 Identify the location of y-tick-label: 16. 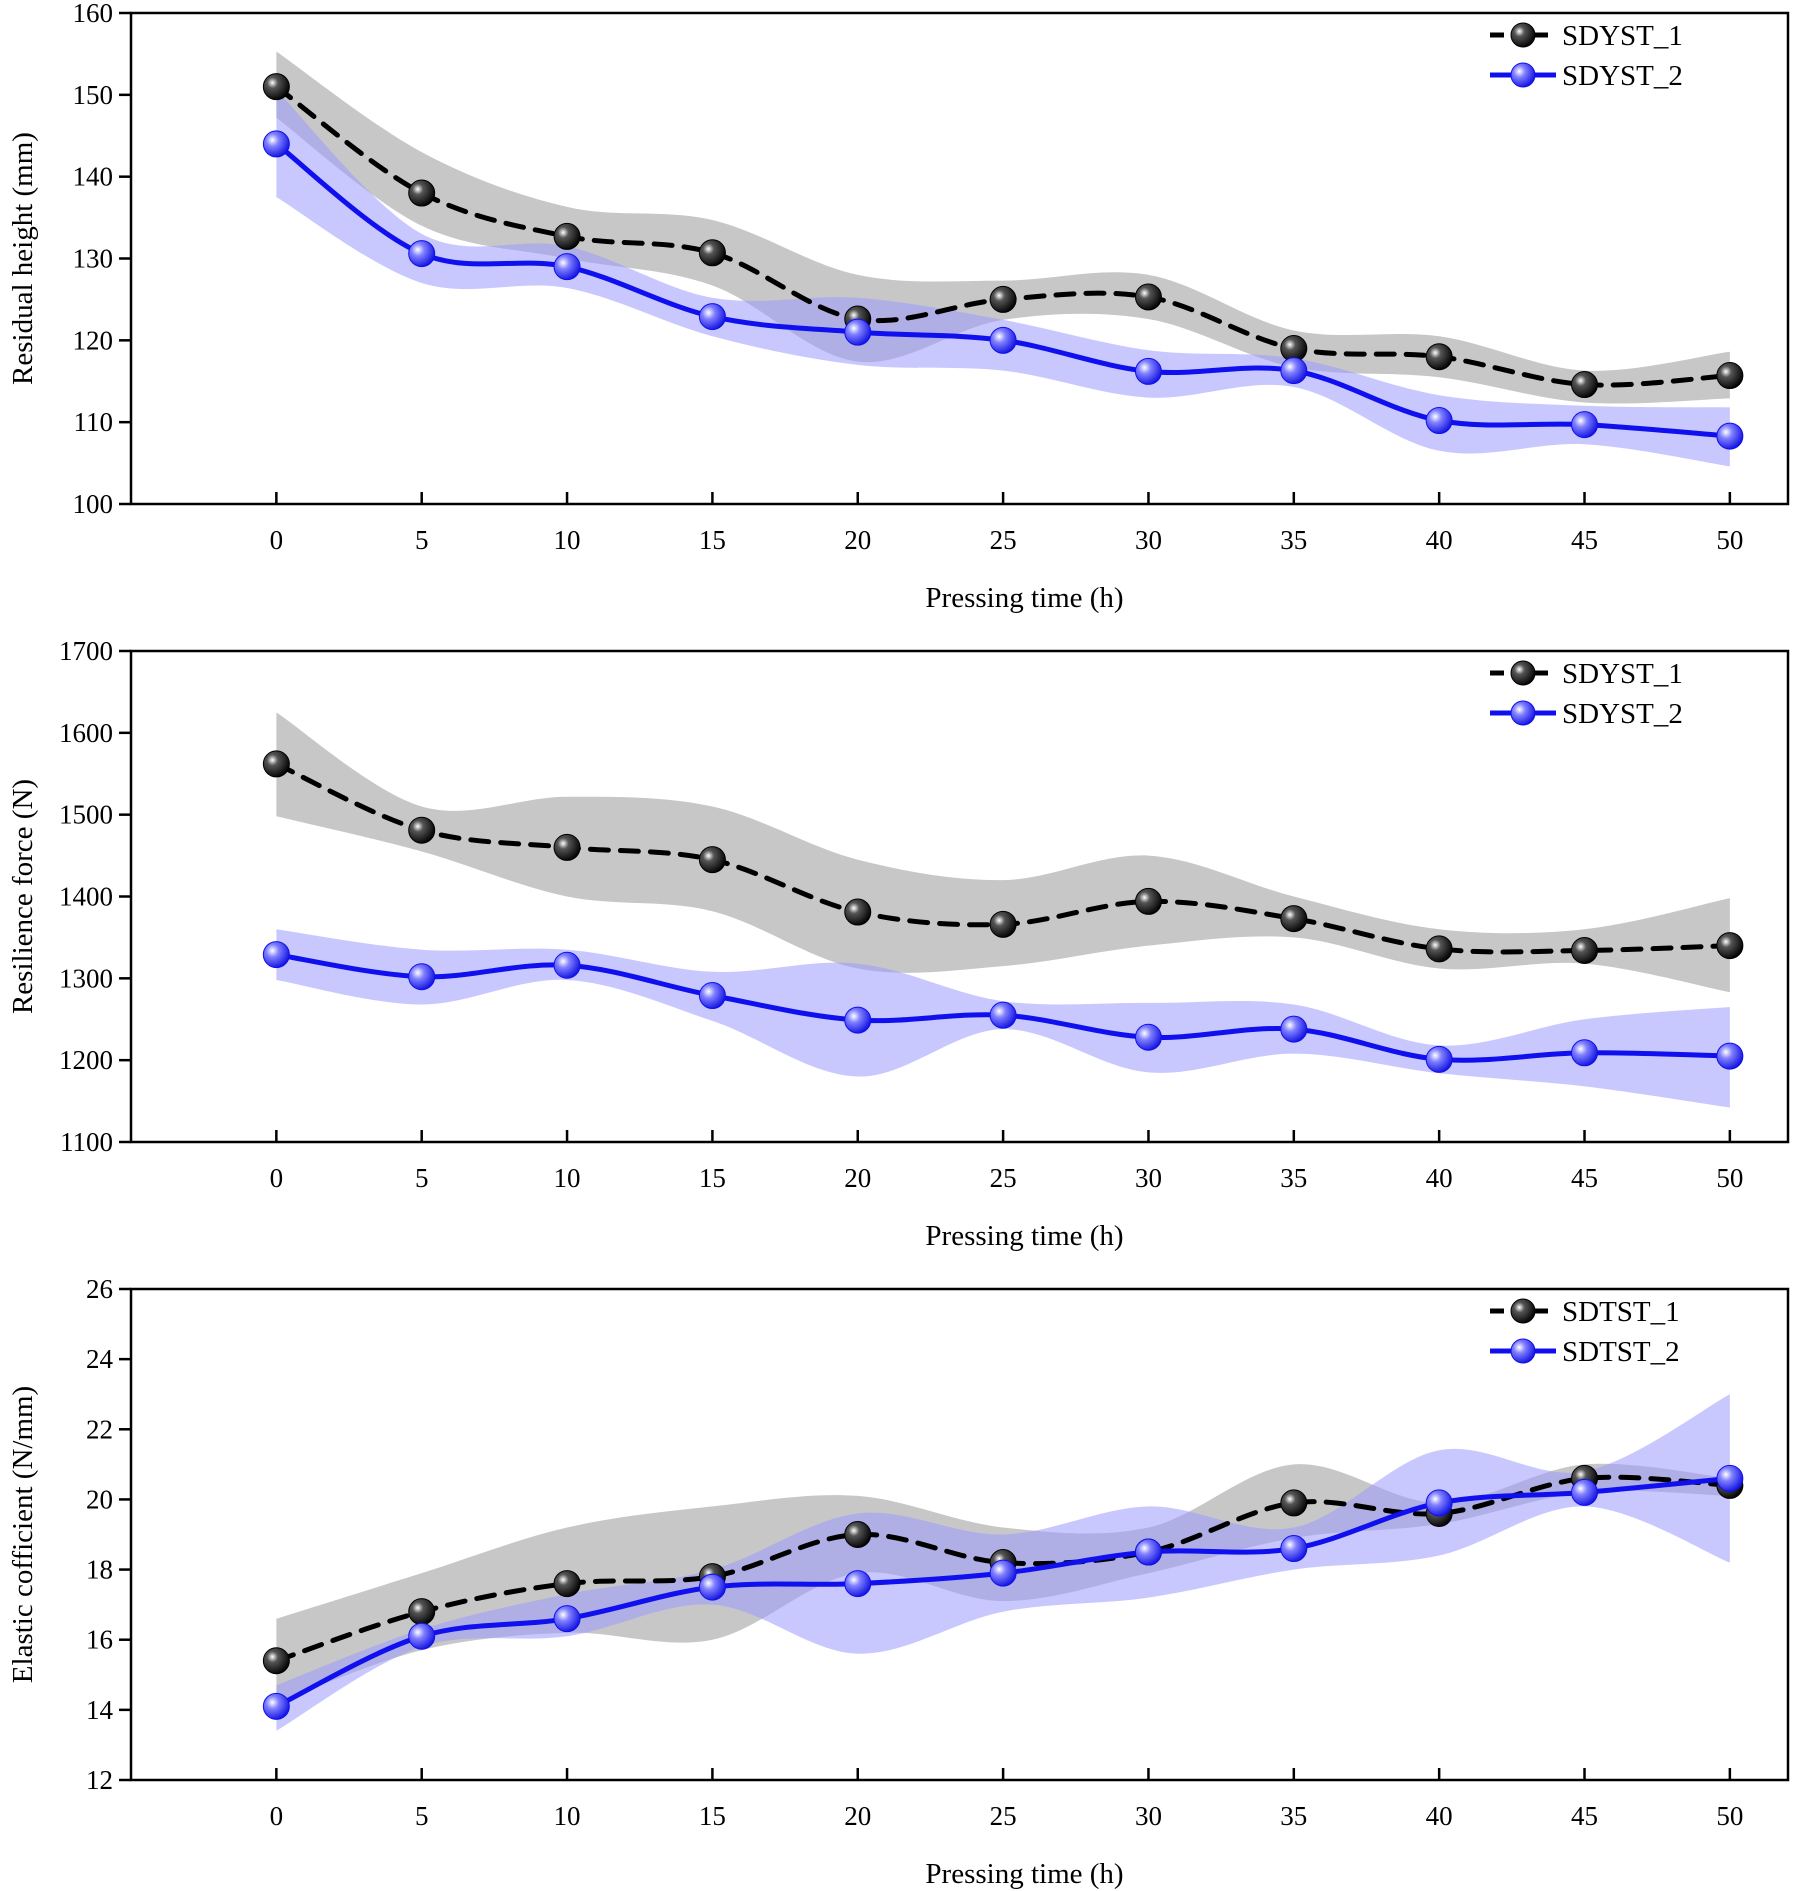
(99, 1640).